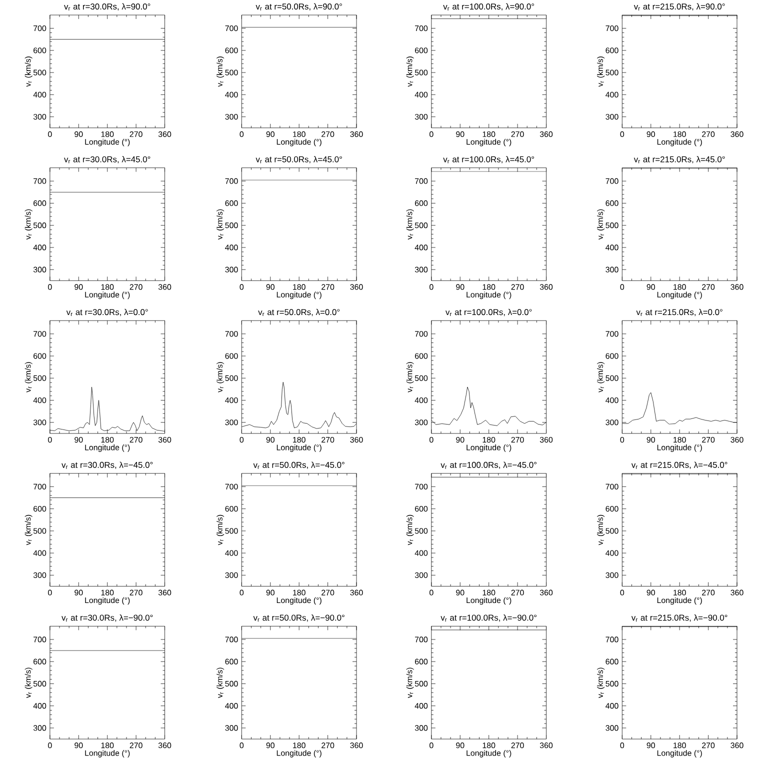  I want to click on chart-title: v$_{r}$ at r=100.0Rs, λ=−90.0°, so click(488, 618).